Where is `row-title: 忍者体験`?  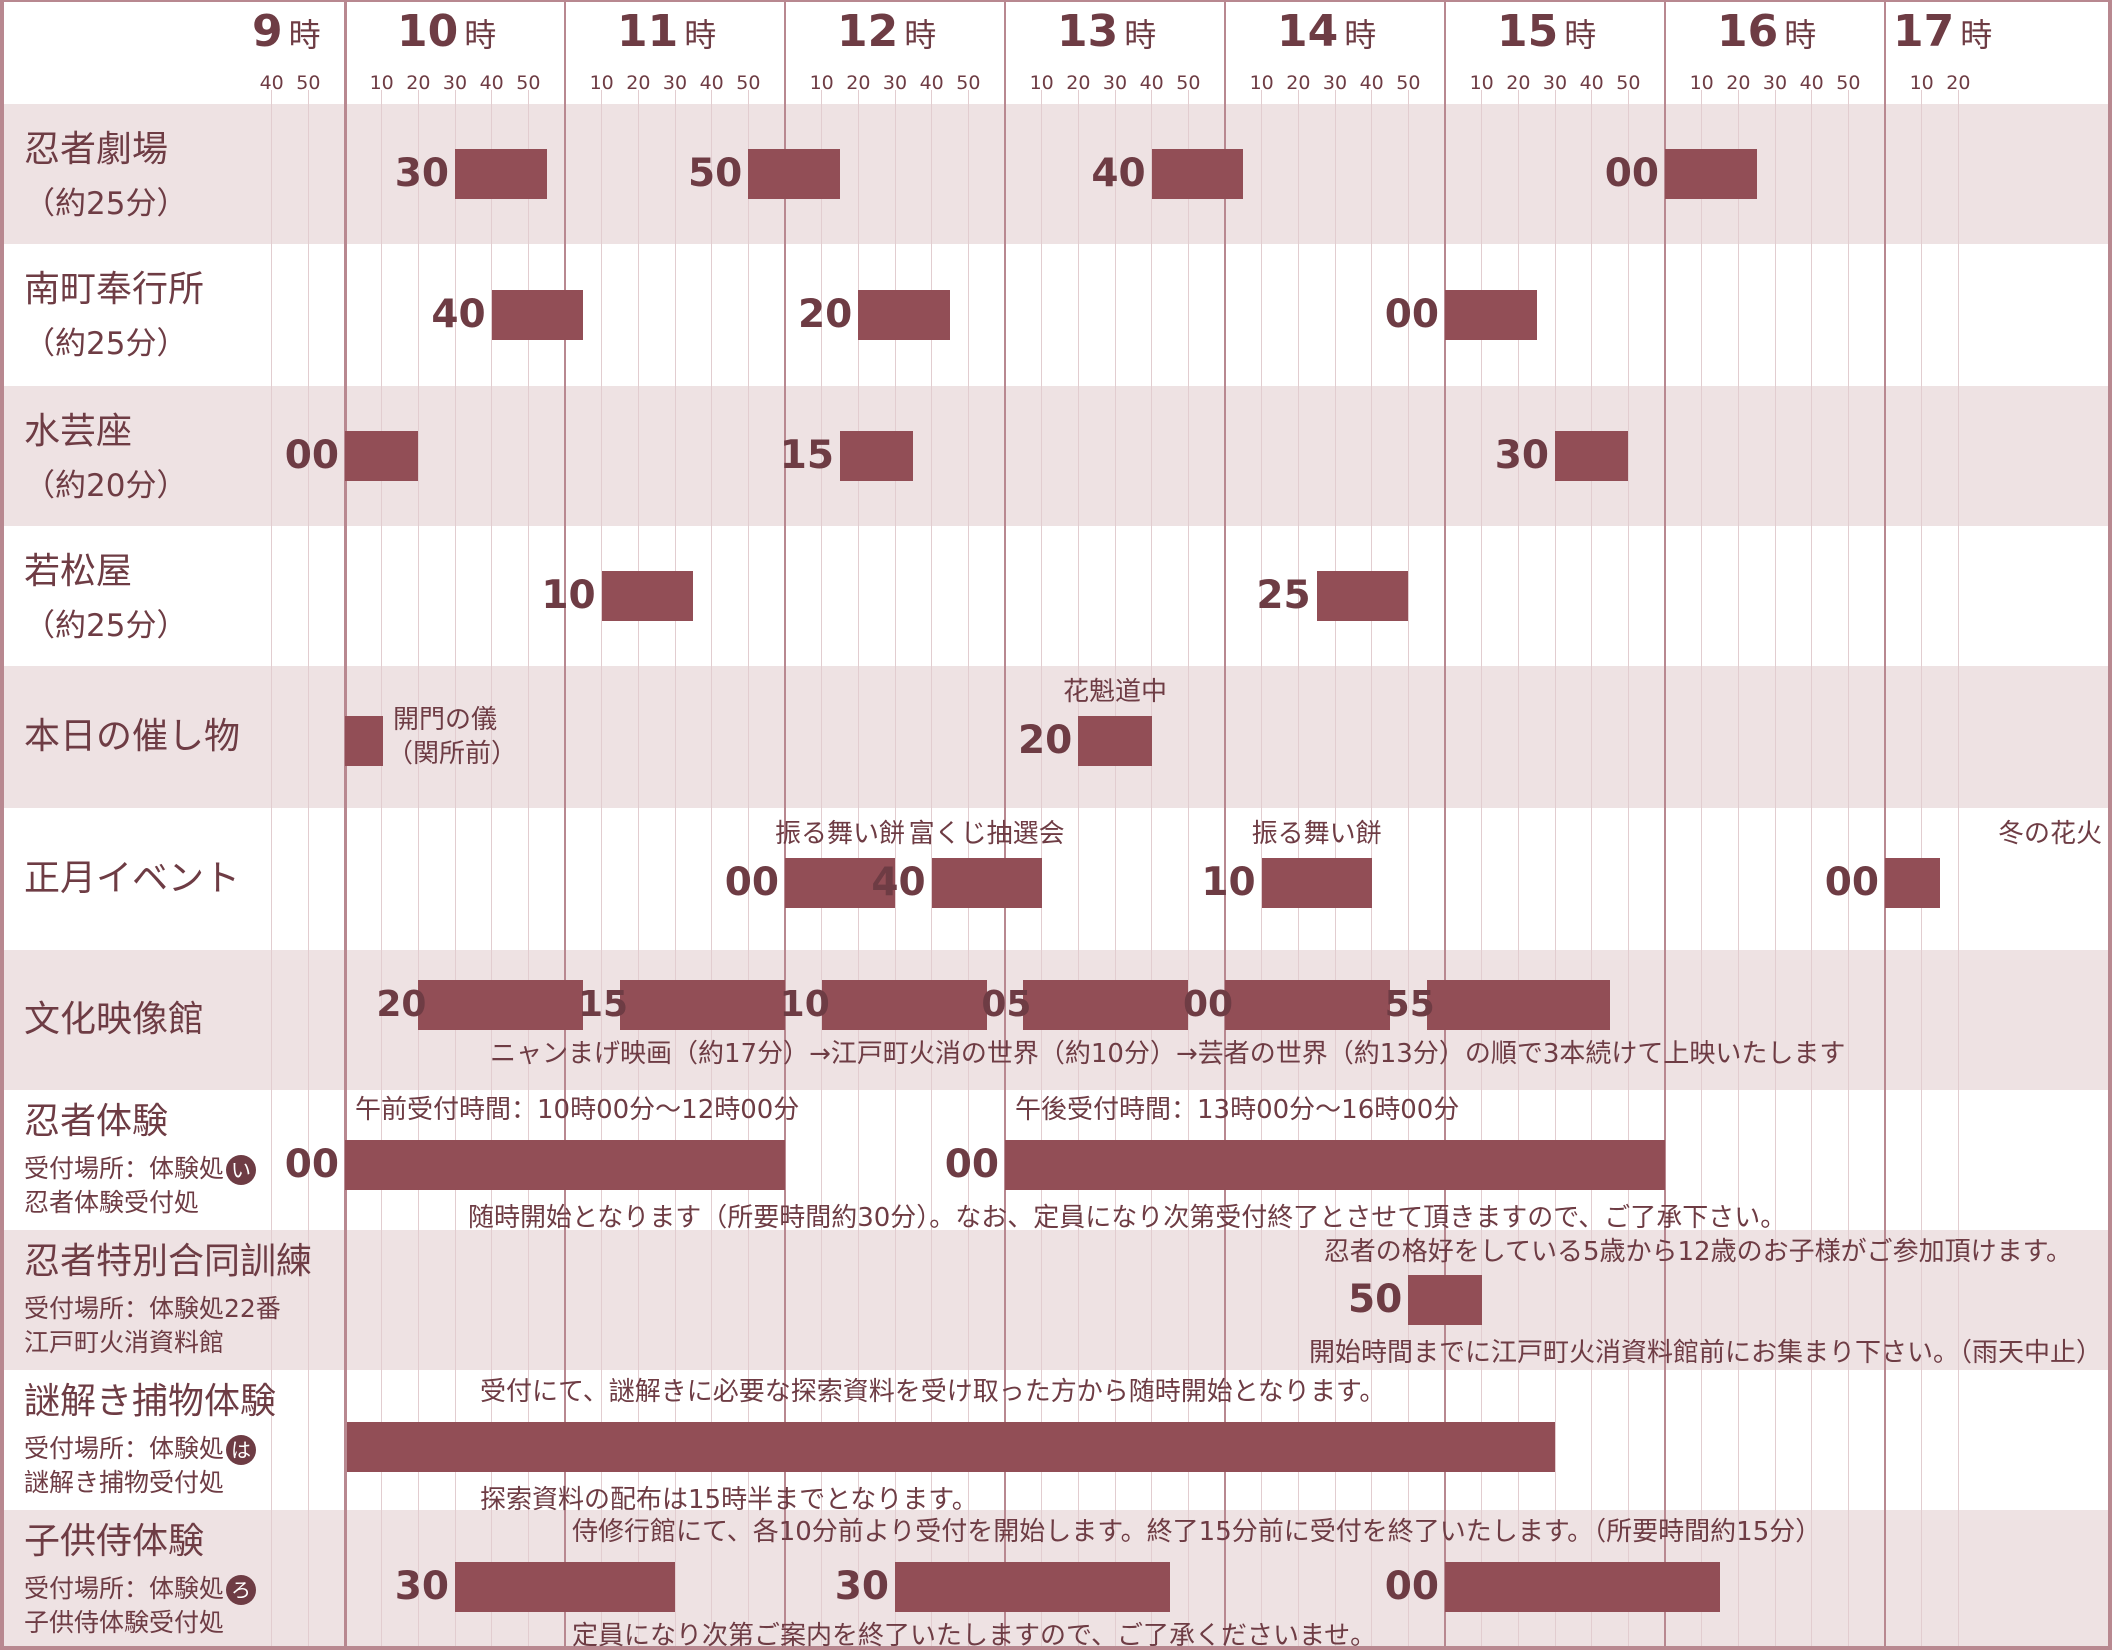 row-title: 忍者体験 is located at coordinates (96, 1121).